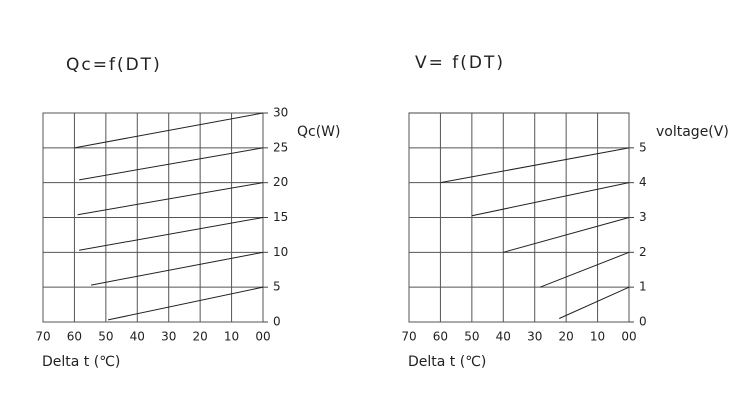  Describe the element at coordinates (318, 132) in the screenshot. I see `y-axis-label: Qc(W)` at that location.